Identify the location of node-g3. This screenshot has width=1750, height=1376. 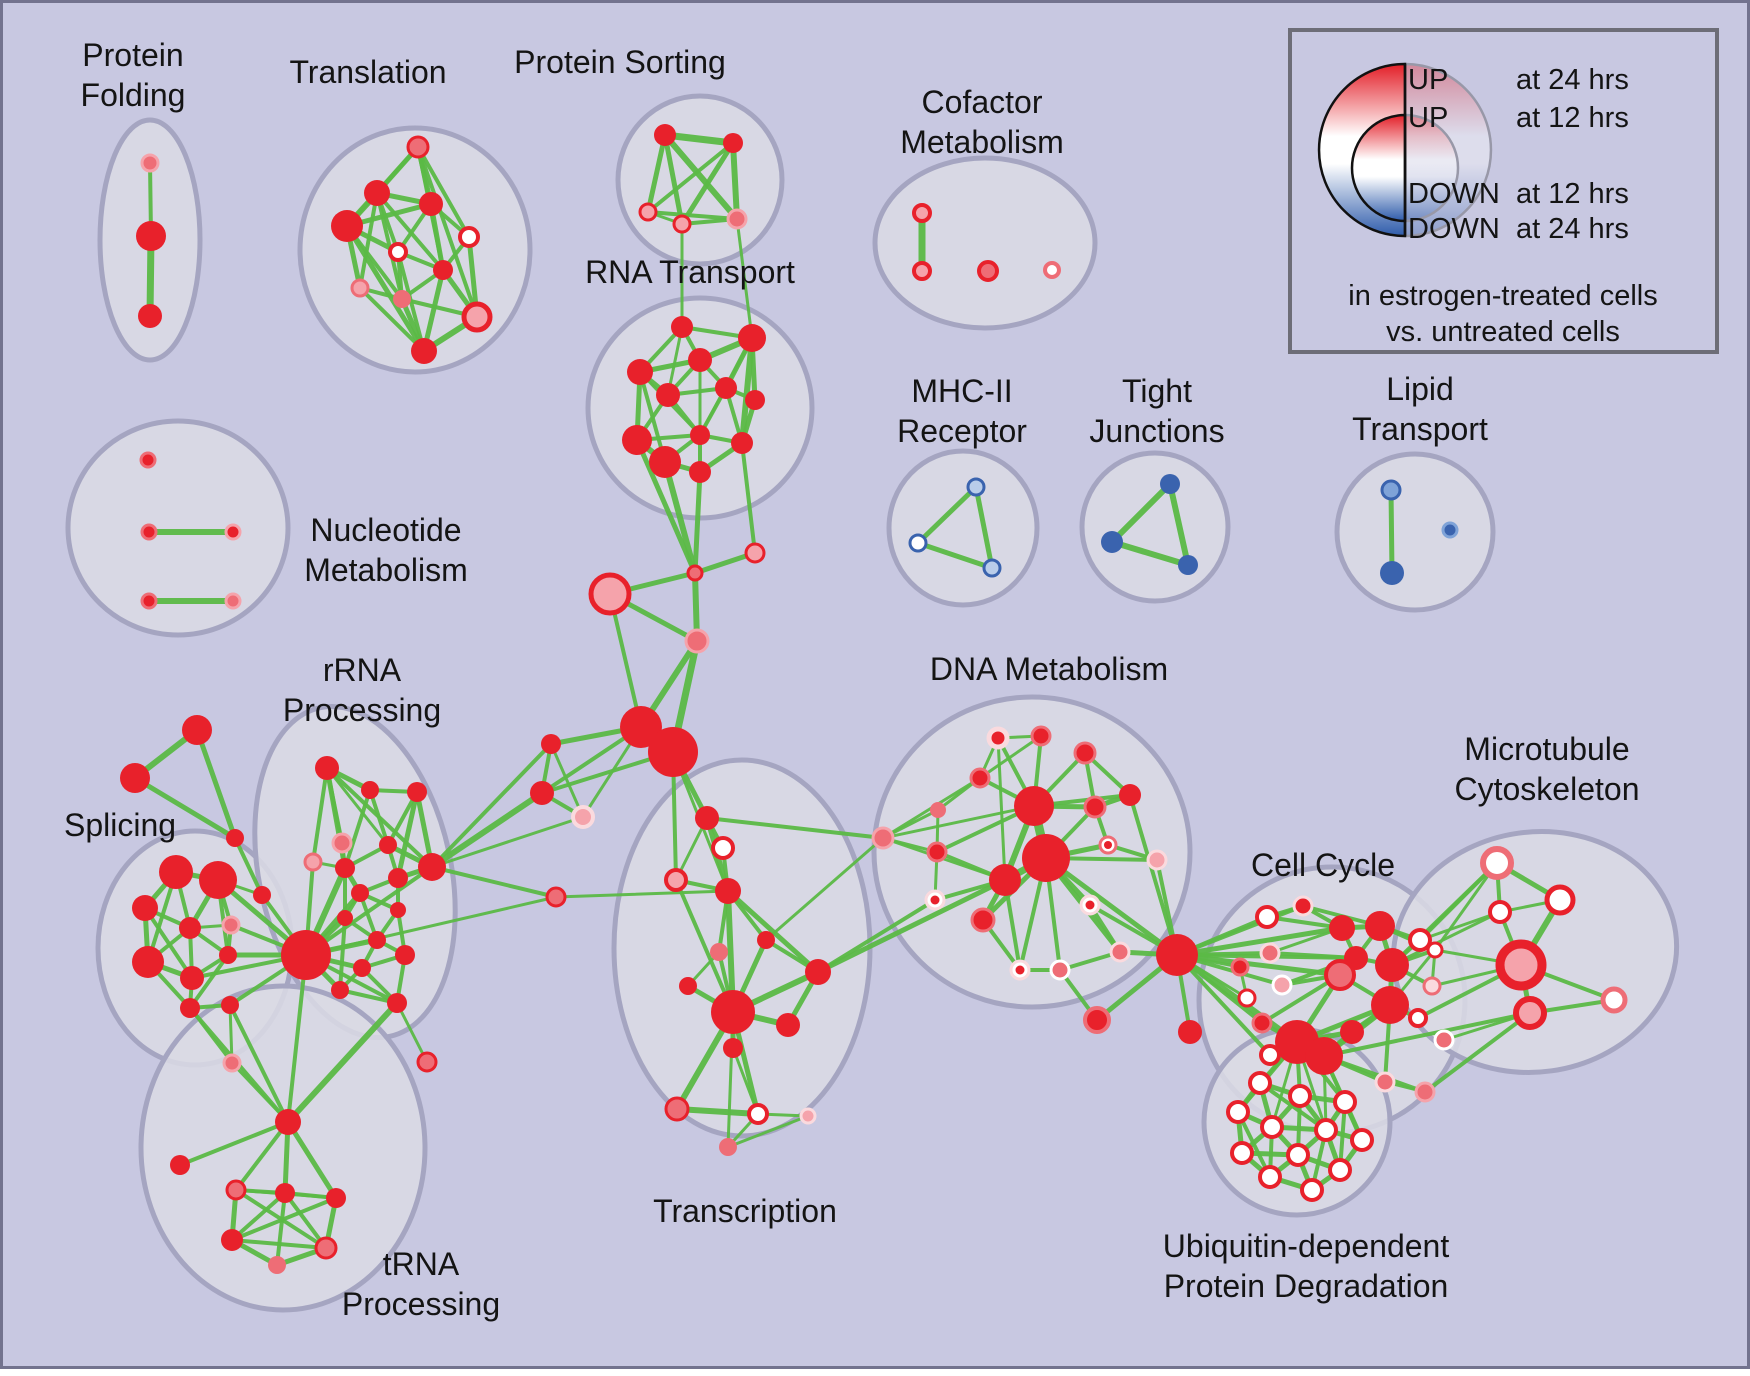
(235, 838).